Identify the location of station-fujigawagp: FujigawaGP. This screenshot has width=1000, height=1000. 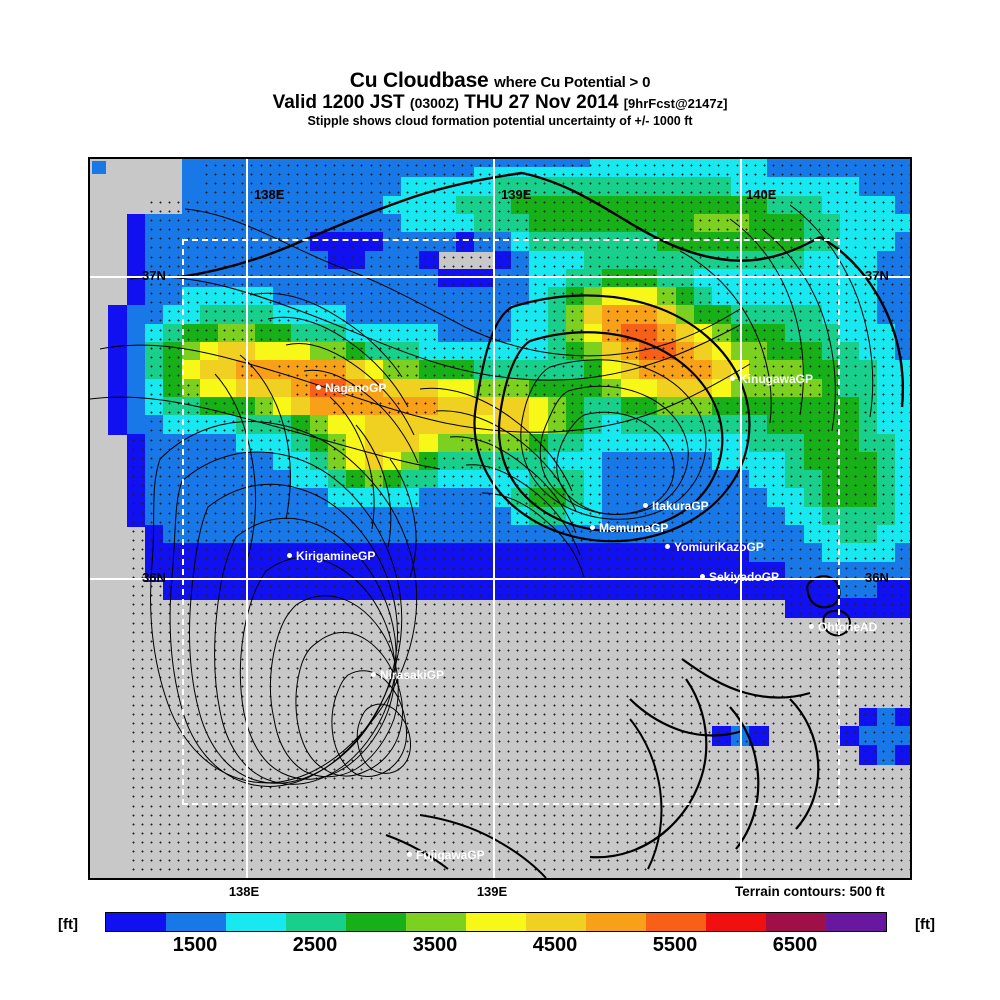
(446, 855).